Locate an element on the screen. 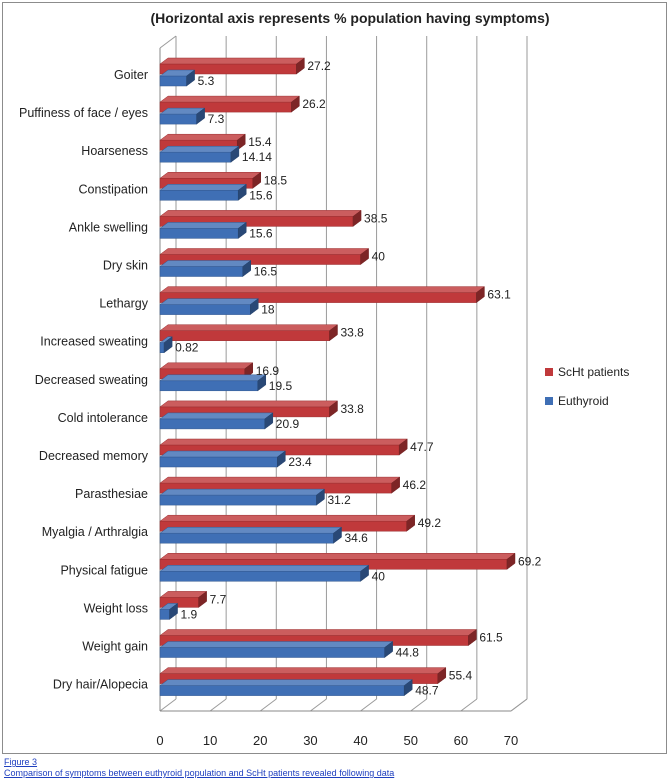 The height and width of the screenshot is (784, 671). x-tick-label: 40 is located at coordinates (360, 740).